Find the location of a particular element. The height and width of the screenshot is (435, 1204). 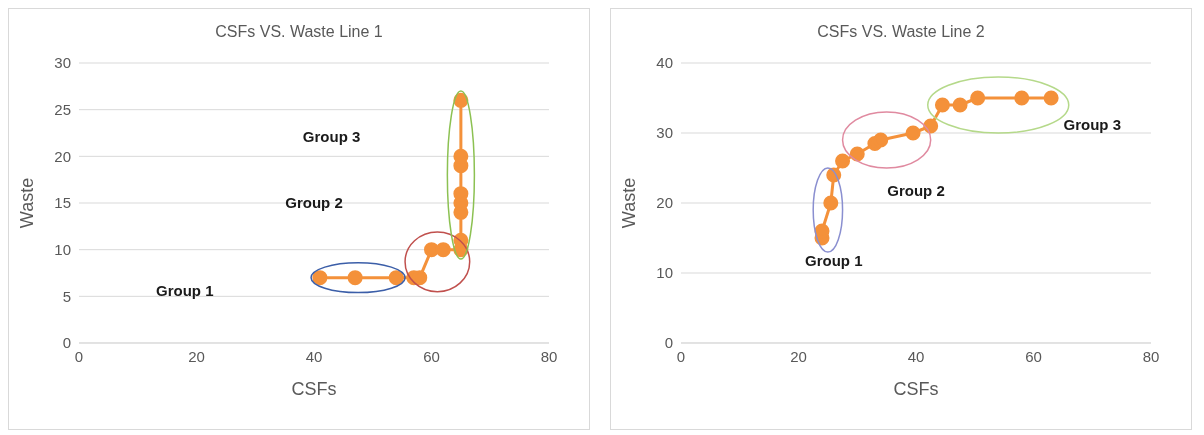

y-tick-label: 25 is located at coordinates (62, 109).